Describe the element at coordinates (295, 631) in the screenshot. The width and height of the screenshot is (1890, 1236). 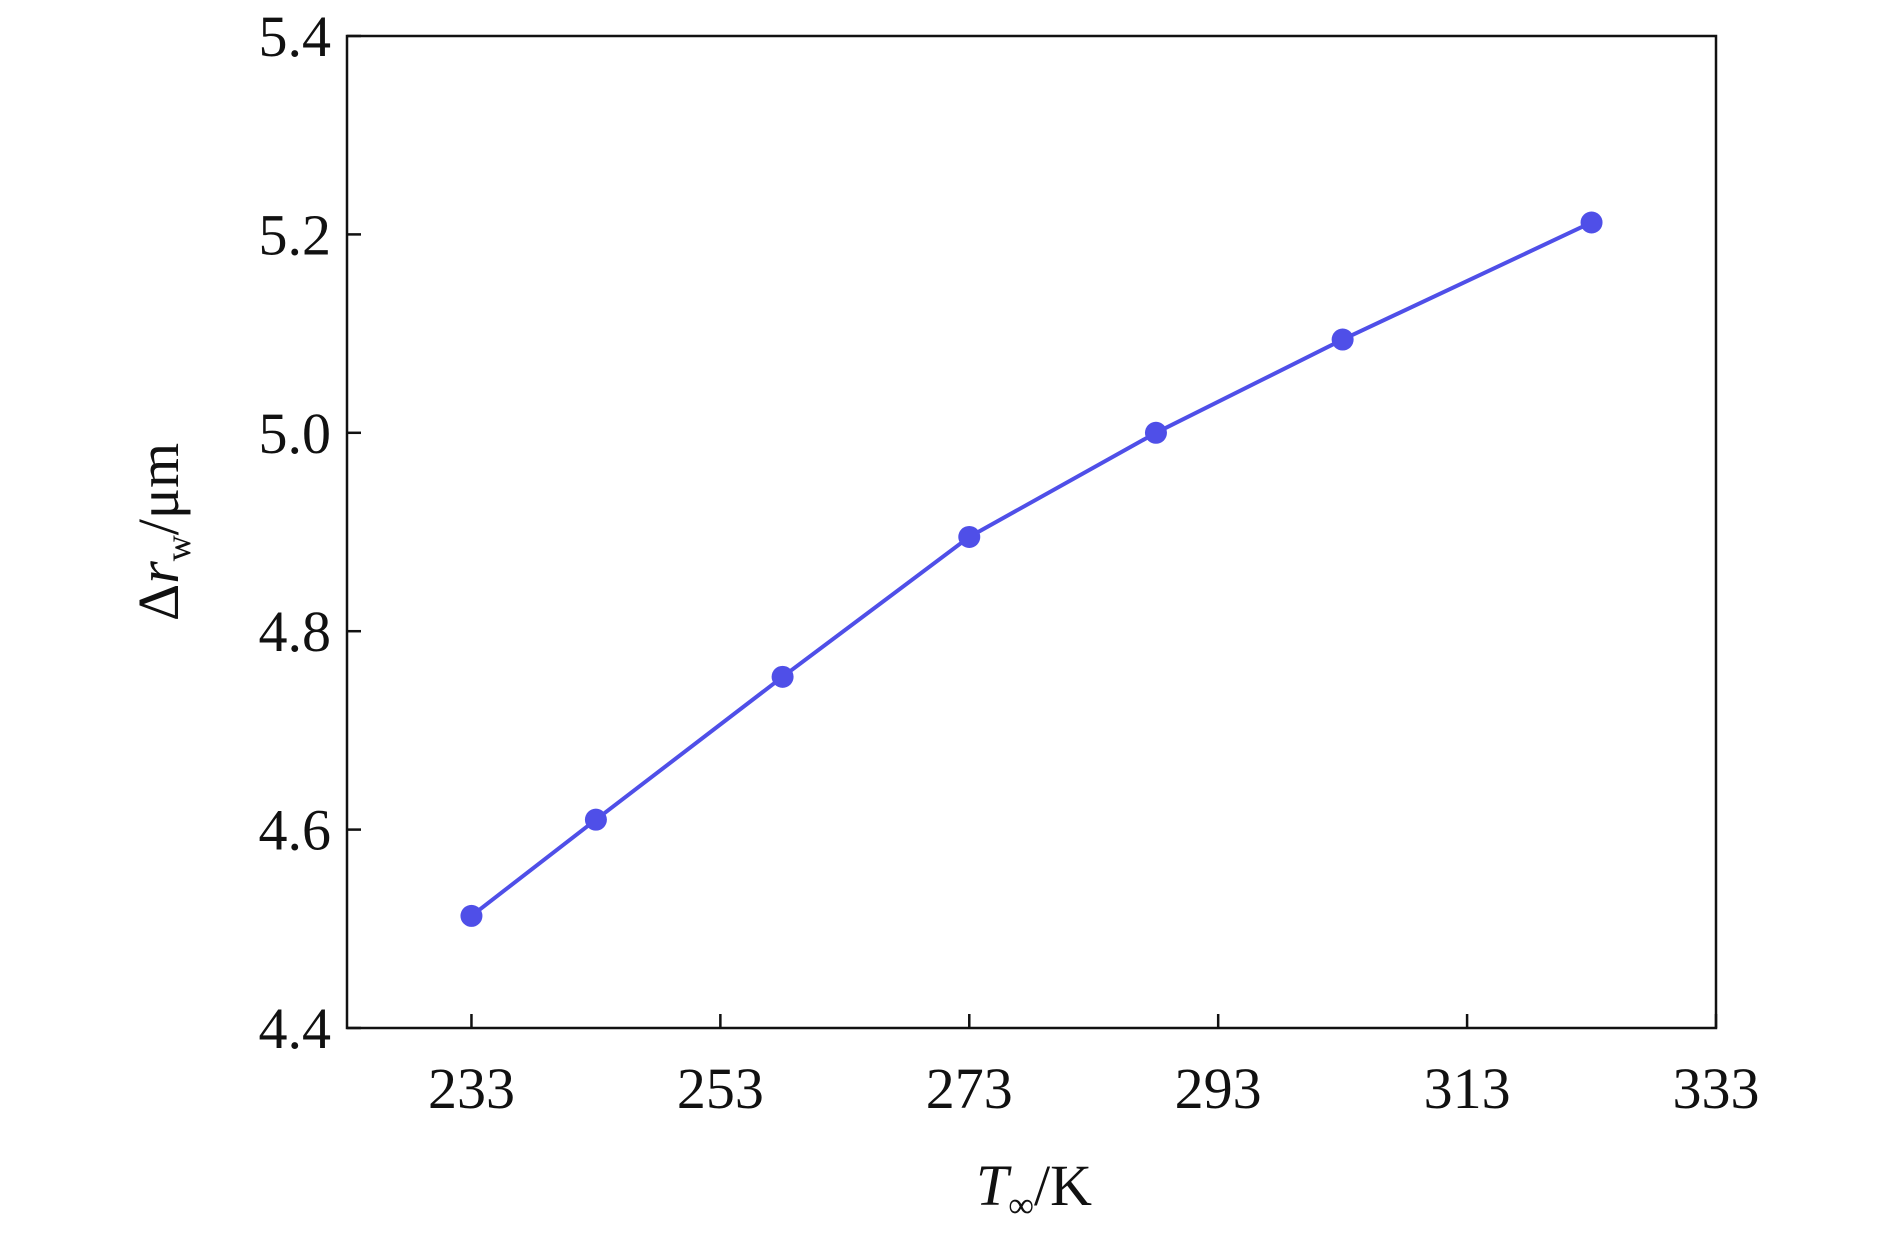
I see `y-tick-label: 4.8` at that location.